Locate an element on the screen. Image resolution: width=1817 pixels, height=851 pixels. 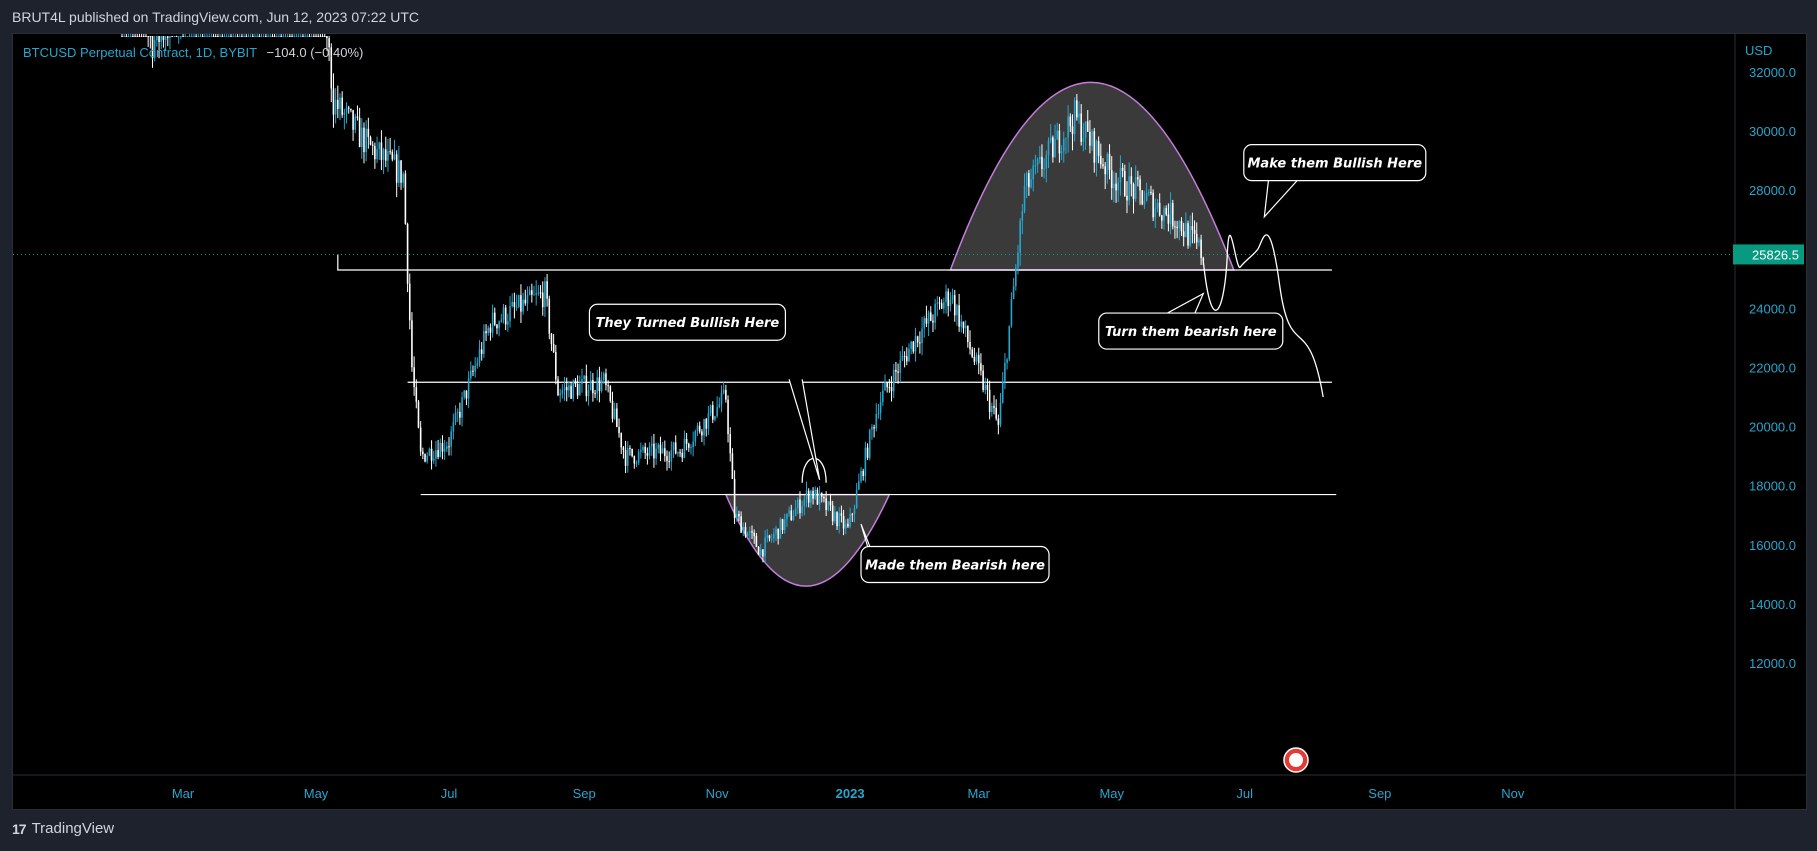
x-tick-label: Jul is located at coordinates (449, 793).